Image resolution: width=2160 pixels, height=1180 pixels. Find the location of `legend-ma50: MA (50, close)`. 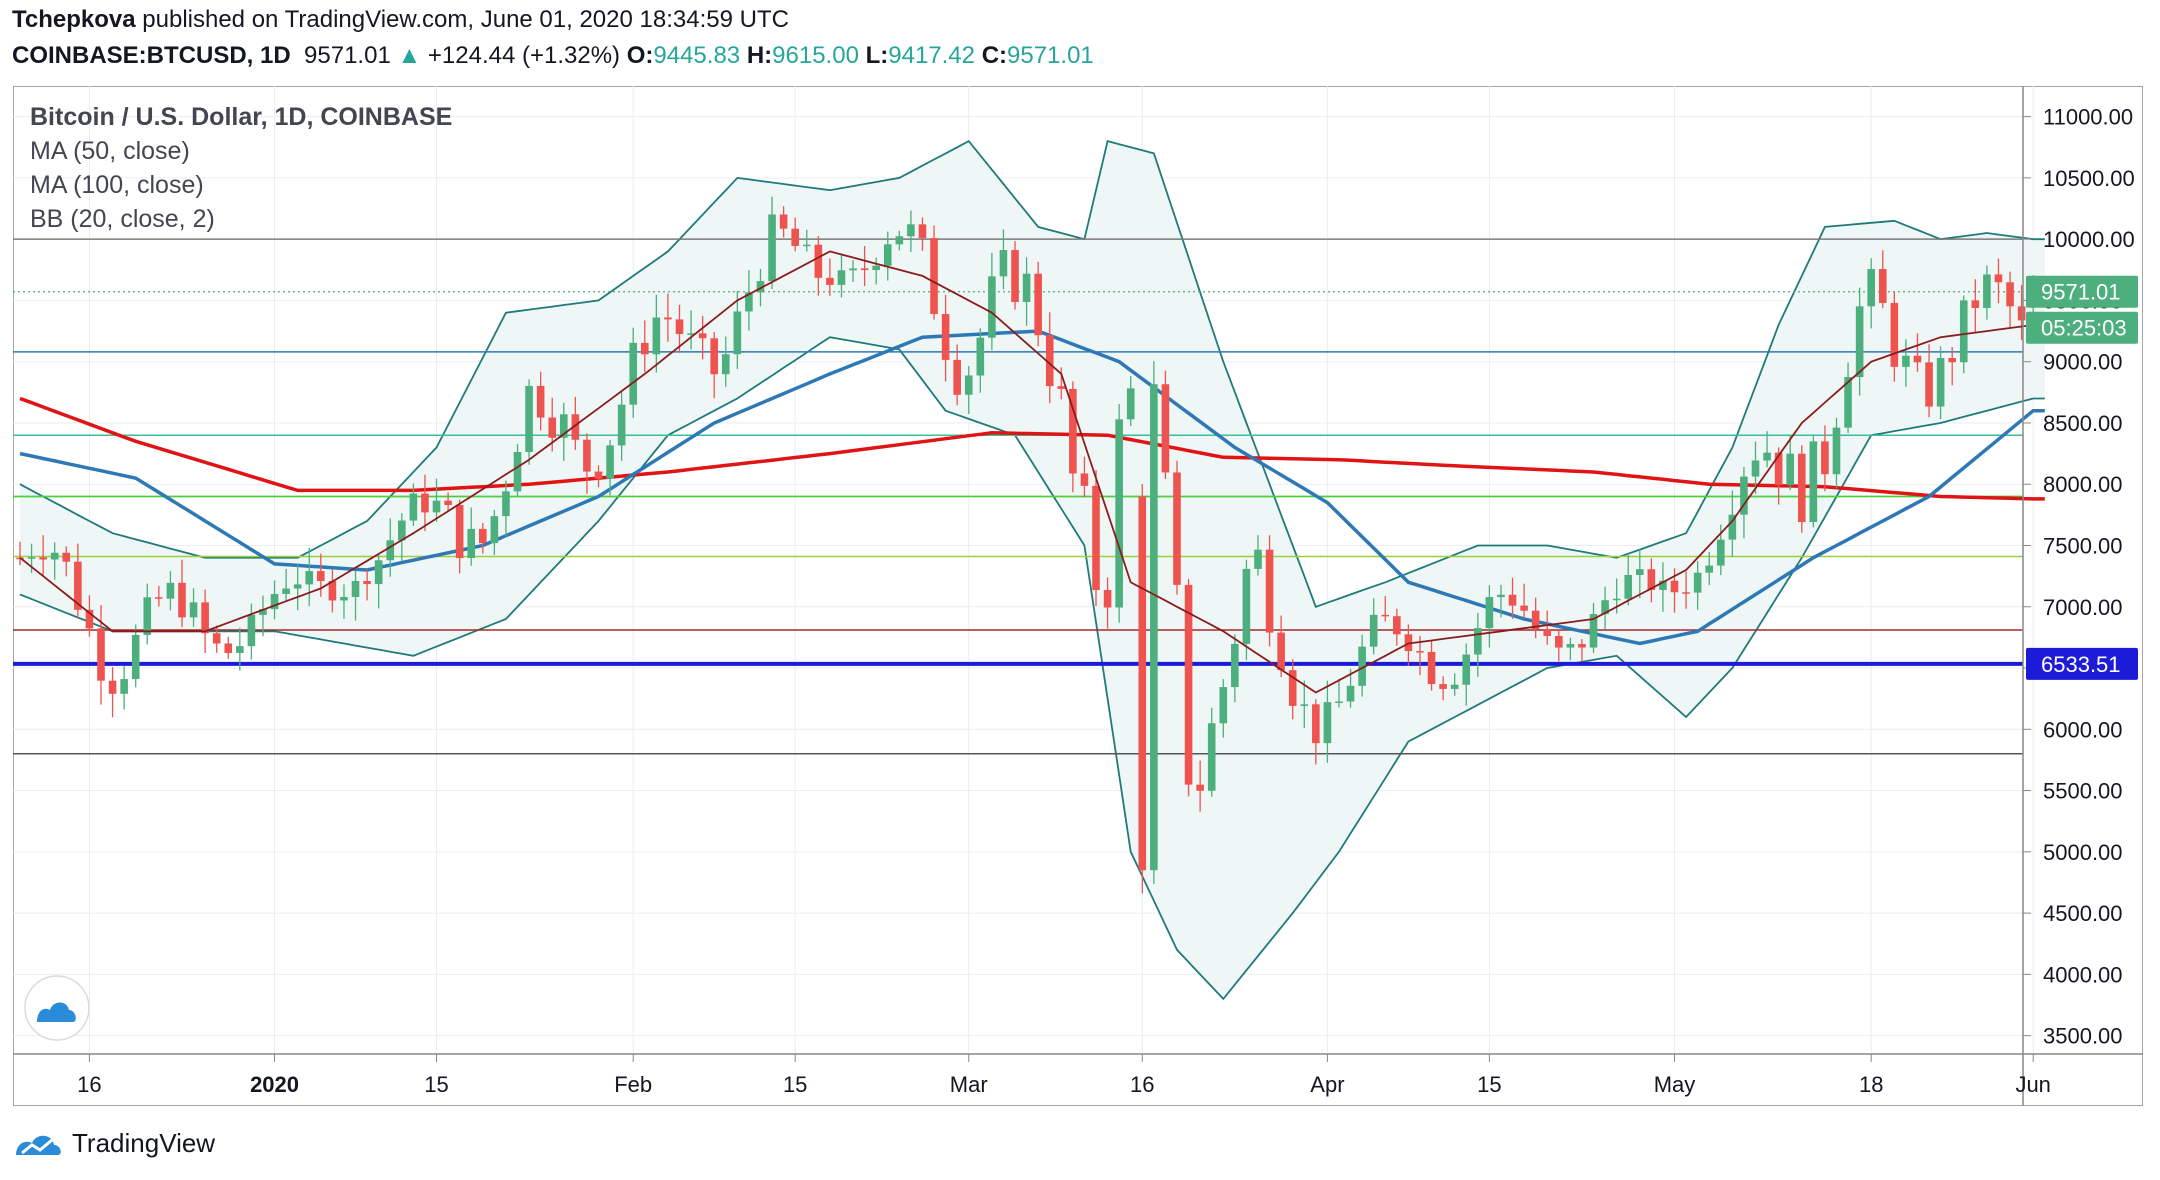

legend-ma50: MA (50, close) is located at coordinates (110, 151).